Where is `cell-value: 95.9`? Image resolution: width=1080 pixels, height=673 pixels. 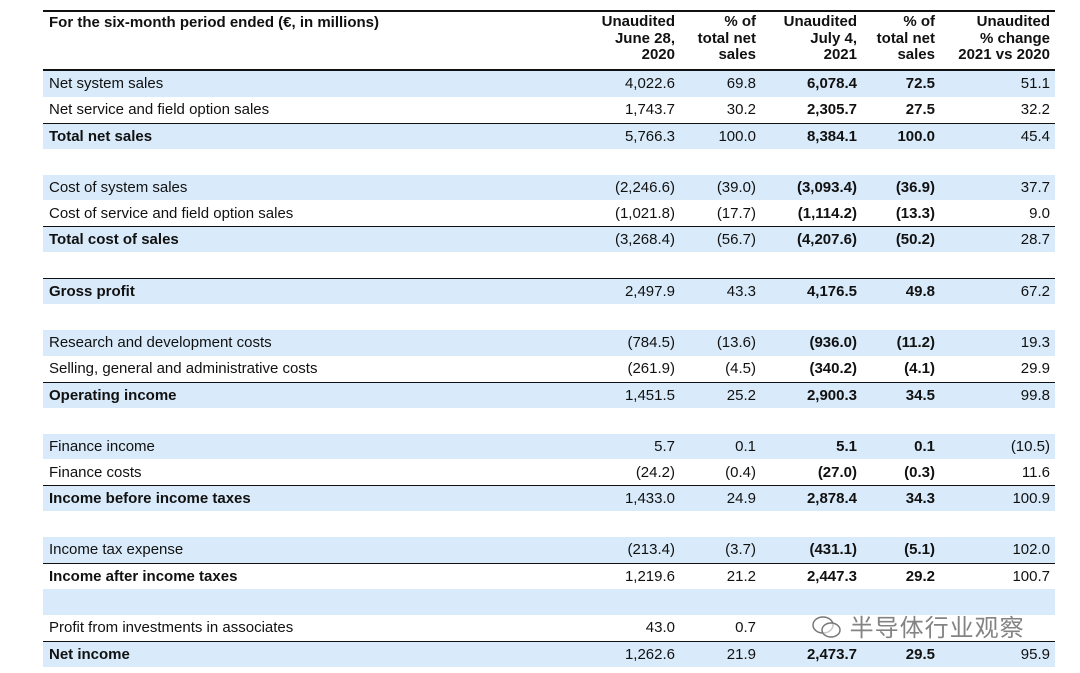
cell-value: 95.9 is located at coordinates (1035, 654).